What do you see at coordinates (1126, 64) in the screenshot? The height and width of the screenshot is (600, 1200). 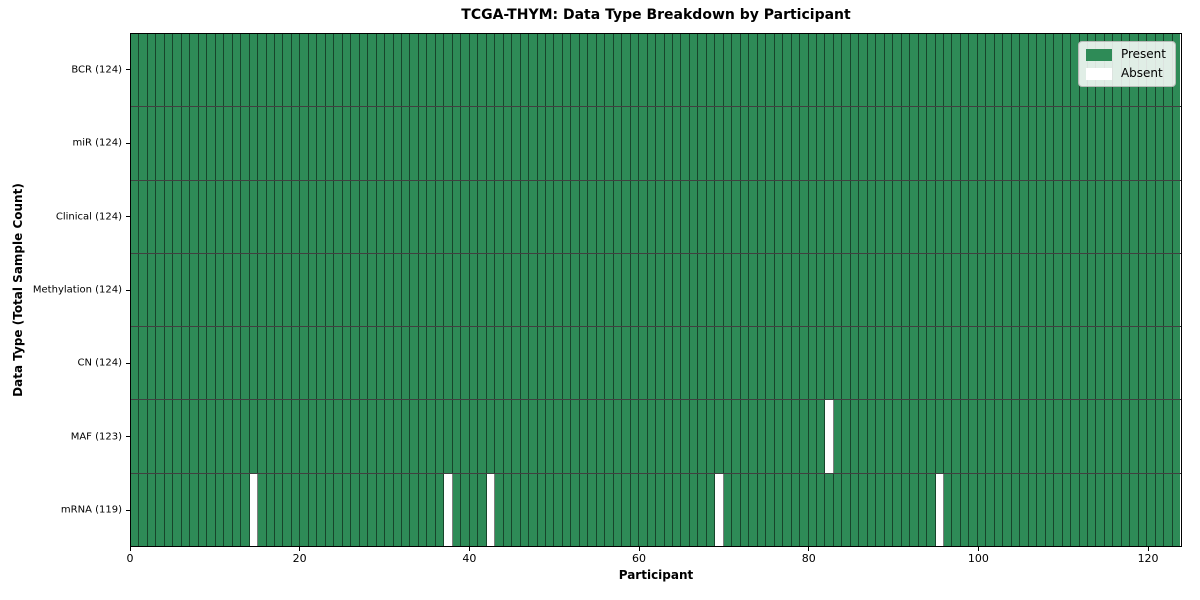 I see `legend: Present Absent` at bounding box center [1126, 64].